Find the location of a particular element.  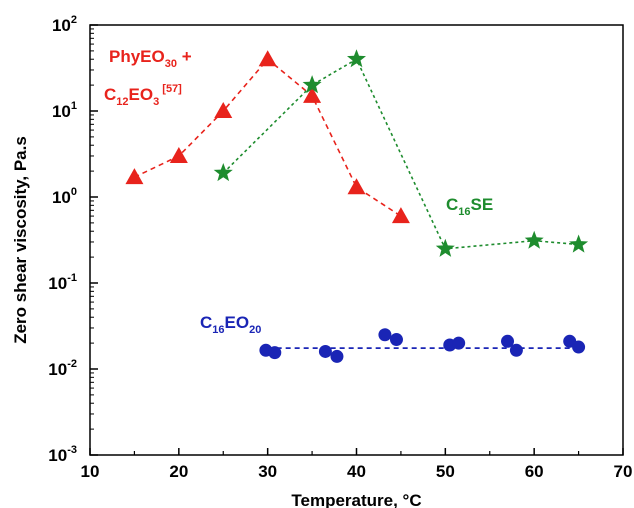

phyeo30-c12eo3-57-label-line: PhyEO30 + is located at coordinates (150, 58).